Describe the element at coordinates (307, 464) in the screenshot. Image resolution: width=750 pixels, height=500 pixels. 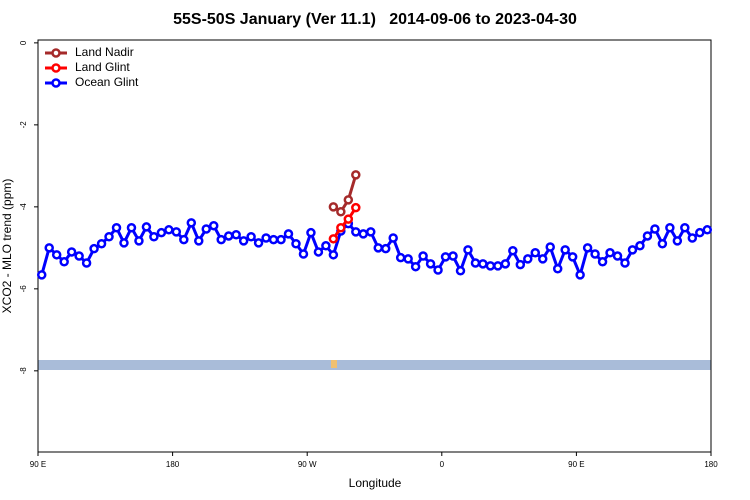
I see `x-tick-label: 90 W` at that location.